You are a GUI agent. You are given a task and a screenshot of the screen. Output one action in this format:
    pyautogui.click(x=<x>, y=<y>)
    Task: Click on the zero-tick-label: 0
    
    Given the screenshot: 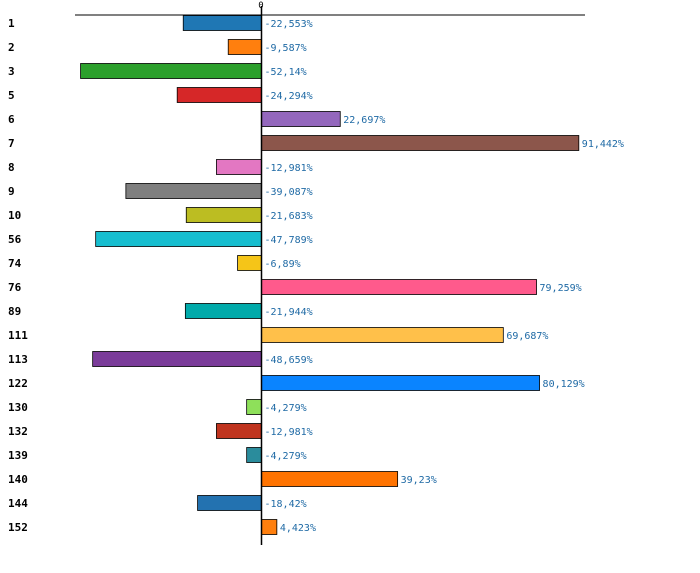 What is the action you would take?
    pyautogui.click(x=260, y=6)
    